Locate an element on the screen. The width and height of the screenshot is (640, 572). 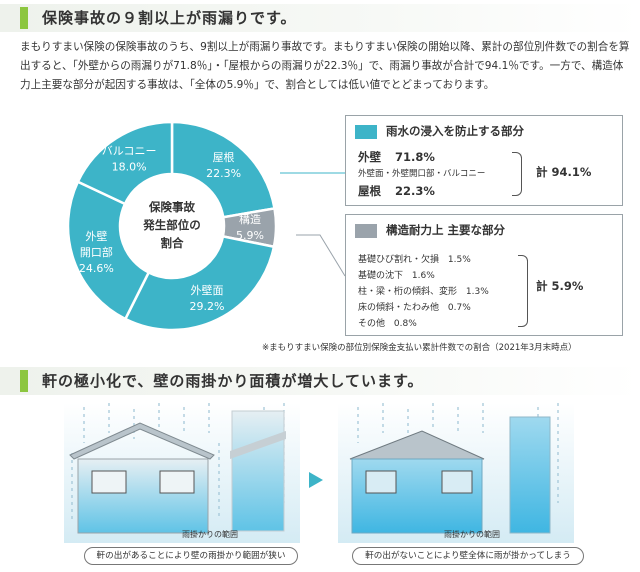
section-heading-bar: 軒の極小化で、壁の雨掛かり面積が増大しています。 is located at coordinates (320, 381).